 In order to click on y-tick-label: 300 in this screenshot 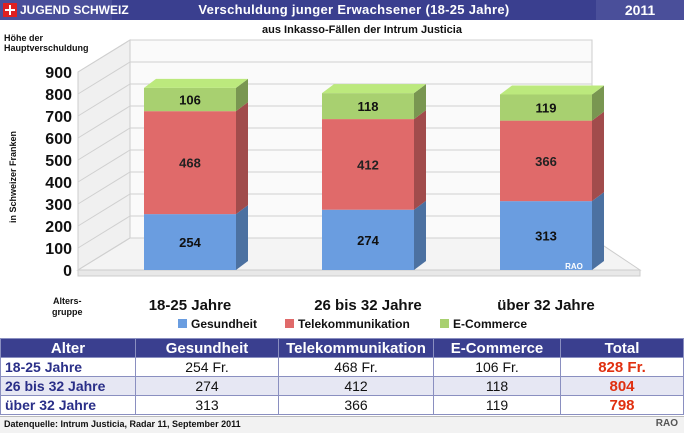, I will do `click(58, 205)`.